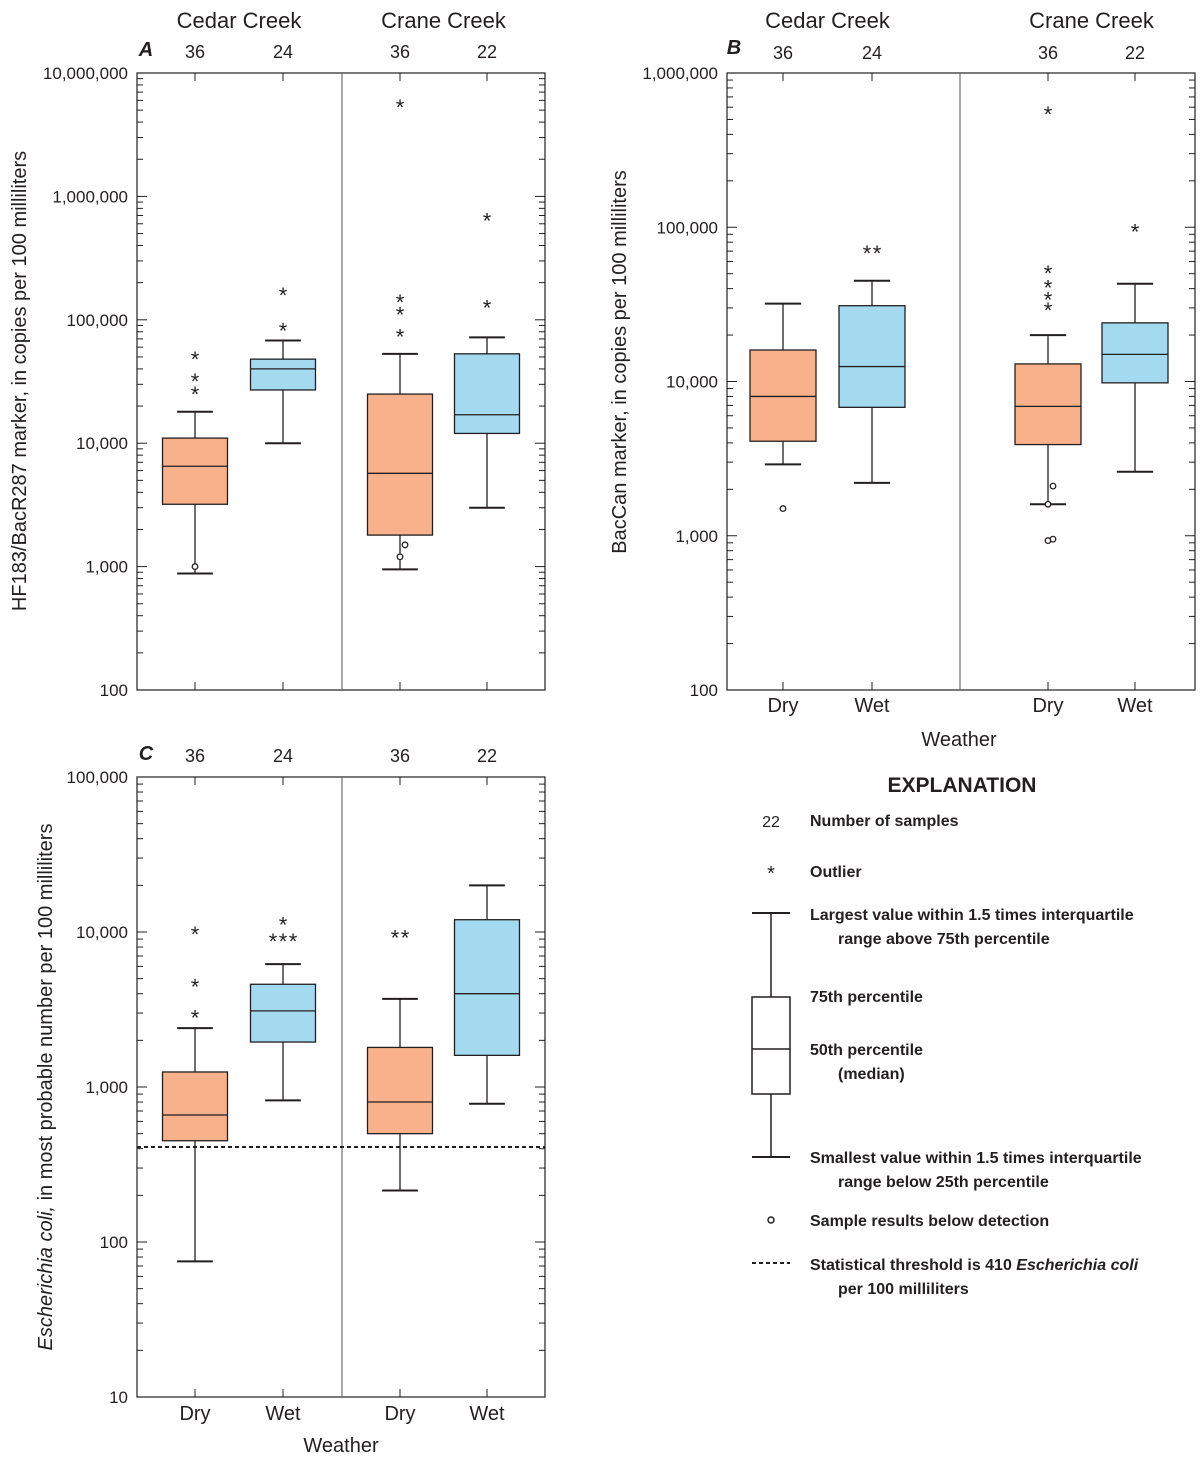 The height and width of the screenshot is (1465, 1200). I want to click on panel-label: A, so click(145, 50).